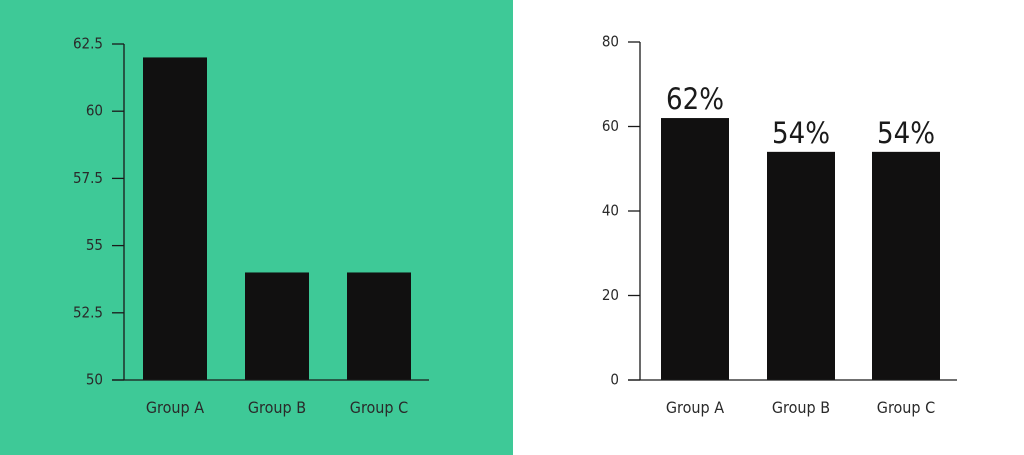 This screenshot has height=455, width=1024. What do you see at coordinates (610, 295) in the screenshot?
I see `right-y-tick-label-2: 20` at bounding box center [610, 295].